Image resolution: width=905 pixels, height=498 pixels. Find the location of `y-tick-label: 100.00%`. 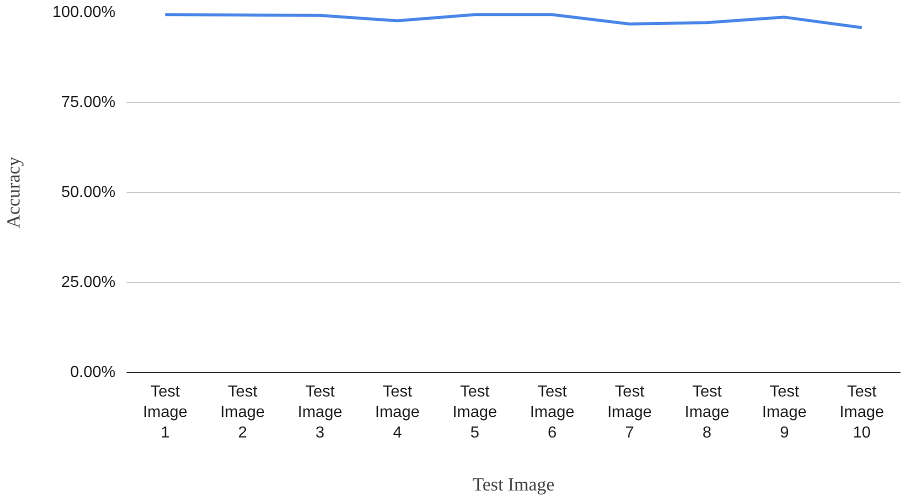

y-tick-label: 100.00% is located at coordinates (84, 12).